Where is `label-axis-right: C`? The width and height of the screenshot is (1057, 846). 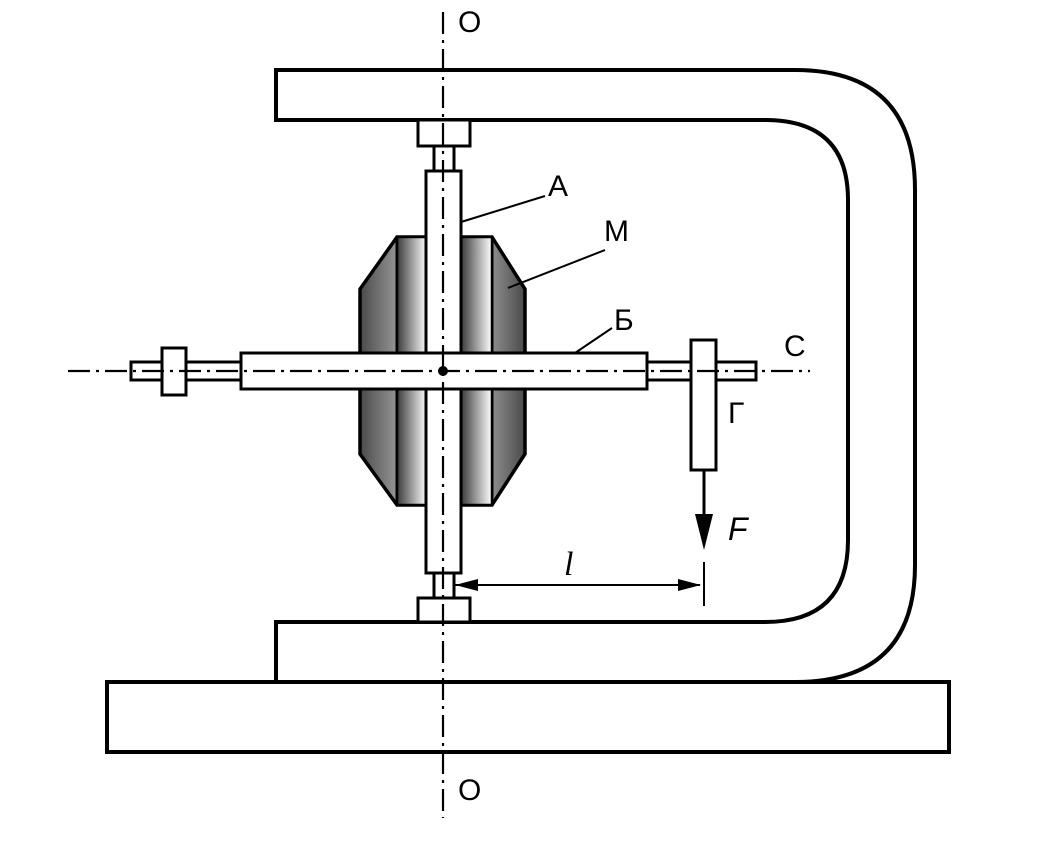 label-axis-right: C is located at coordinates (795, 346).